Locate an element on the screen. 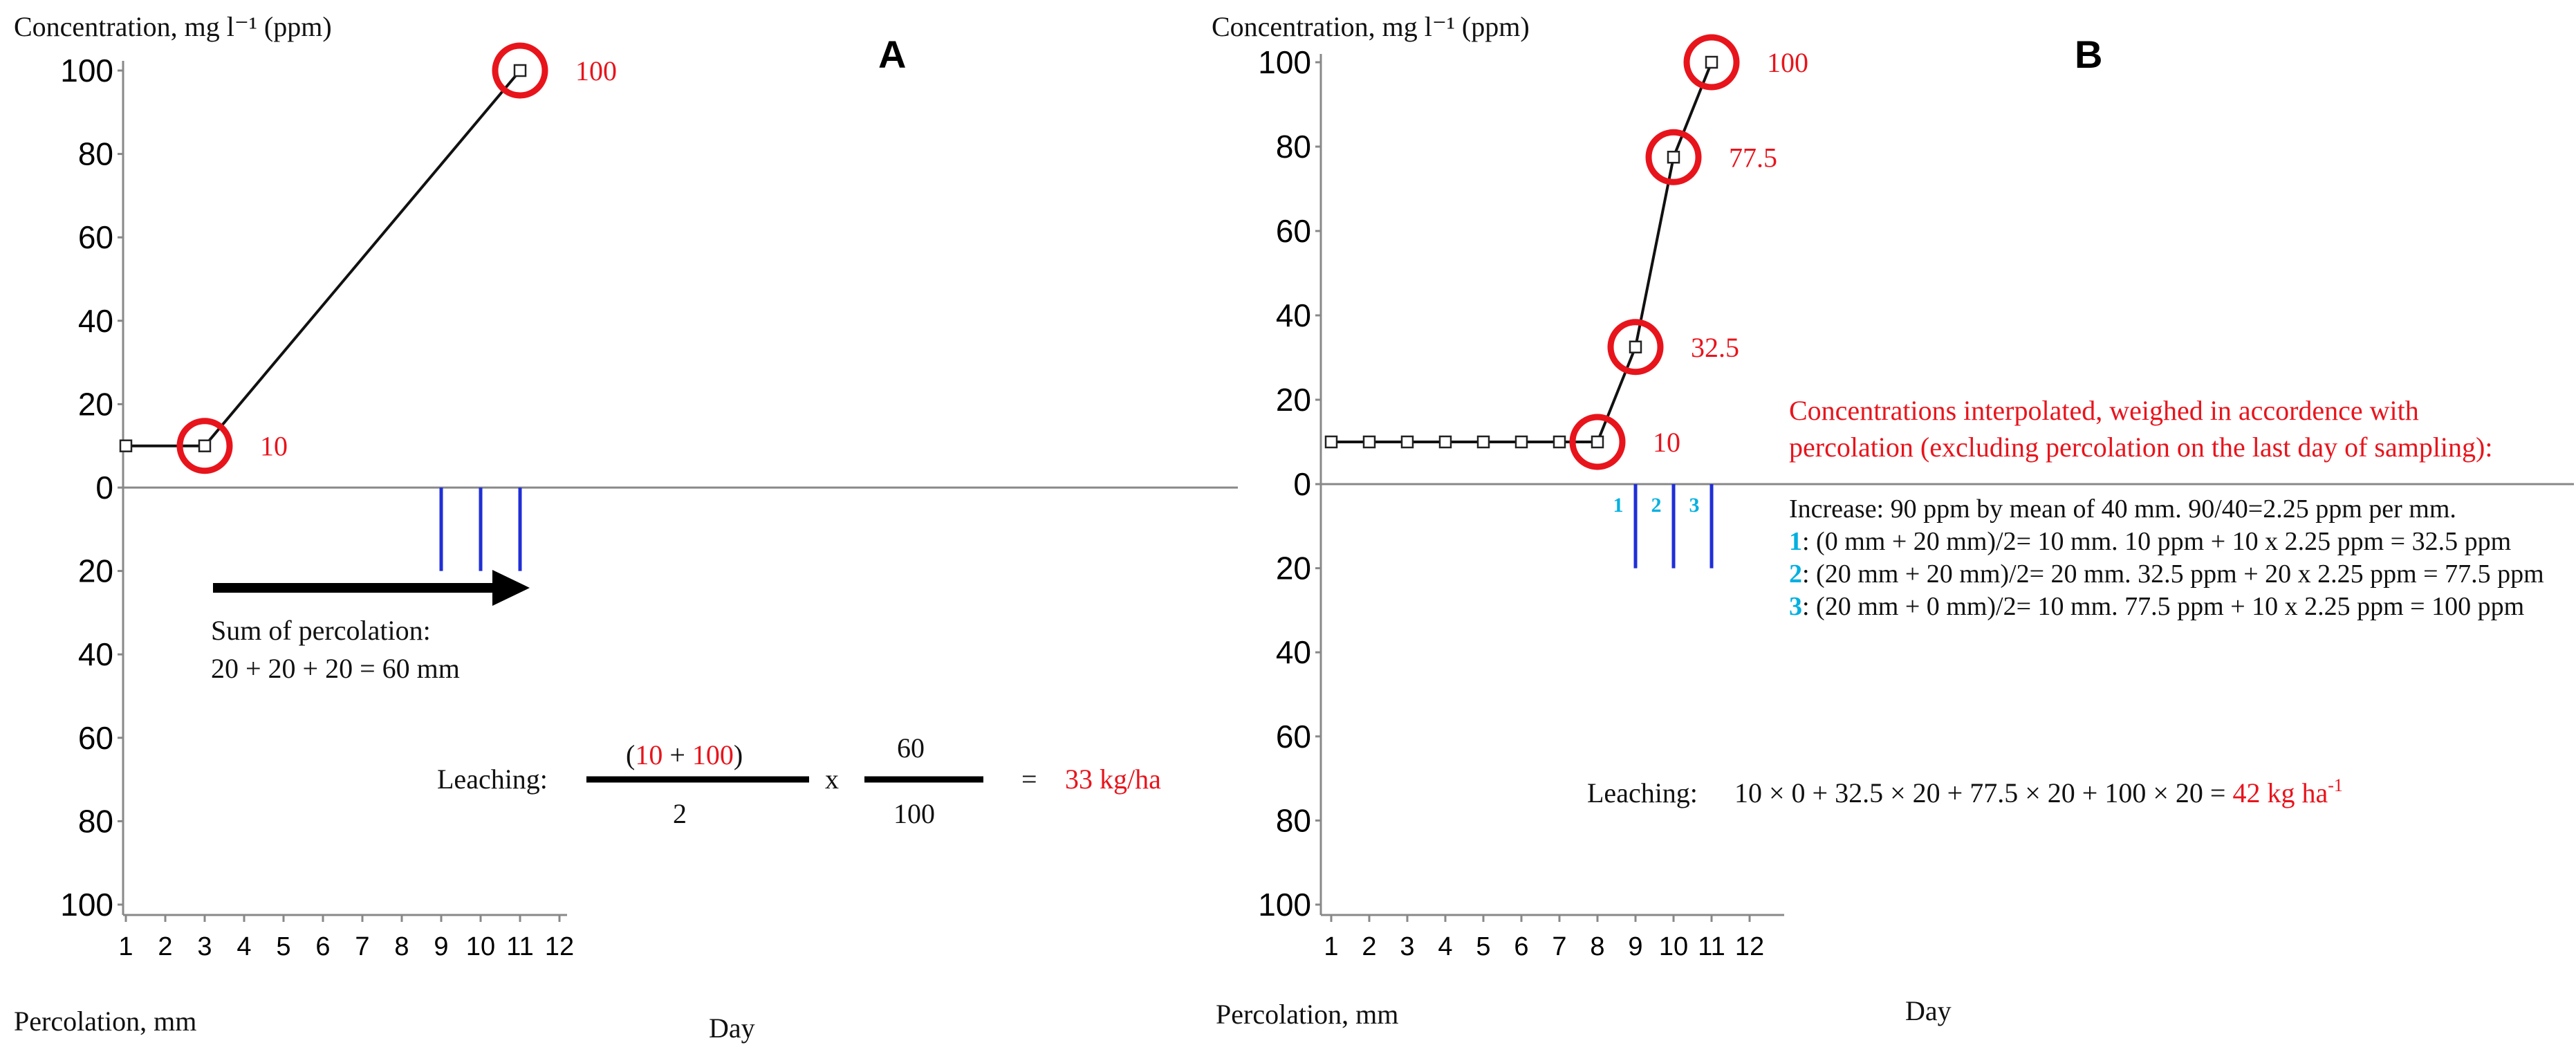 This screenshot has width=2576, height=1045. panel-b-points is located at coordinates (1521, 252).